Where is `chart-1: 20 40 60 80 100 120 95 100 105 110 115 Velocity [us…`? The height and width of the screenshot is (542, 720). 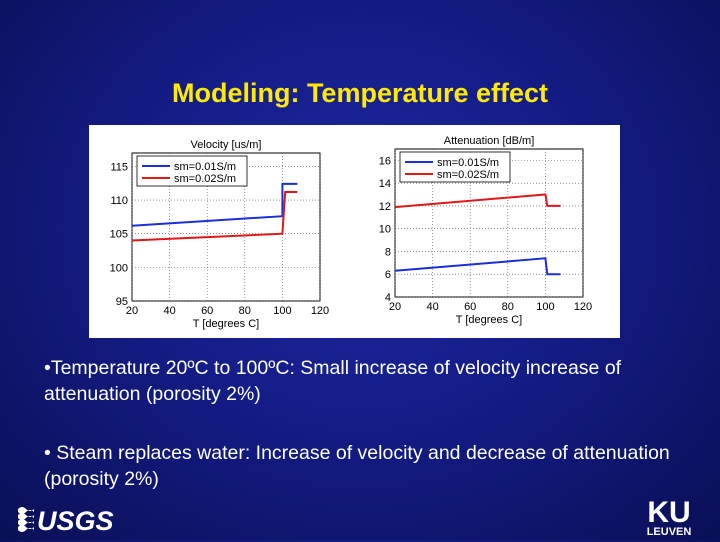
chart-1: 20 40 60 80 100 120 95 100 105 110 115 Velocity [us… is located at coordinates (220, 234).